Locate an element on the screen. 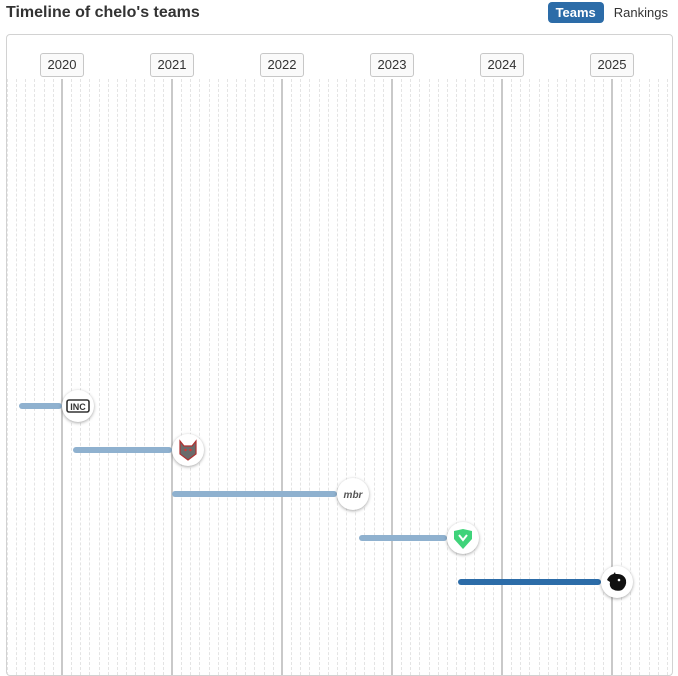 The image size is (678, 676). tab-teams: Teams is located at coordinates (575, 12).